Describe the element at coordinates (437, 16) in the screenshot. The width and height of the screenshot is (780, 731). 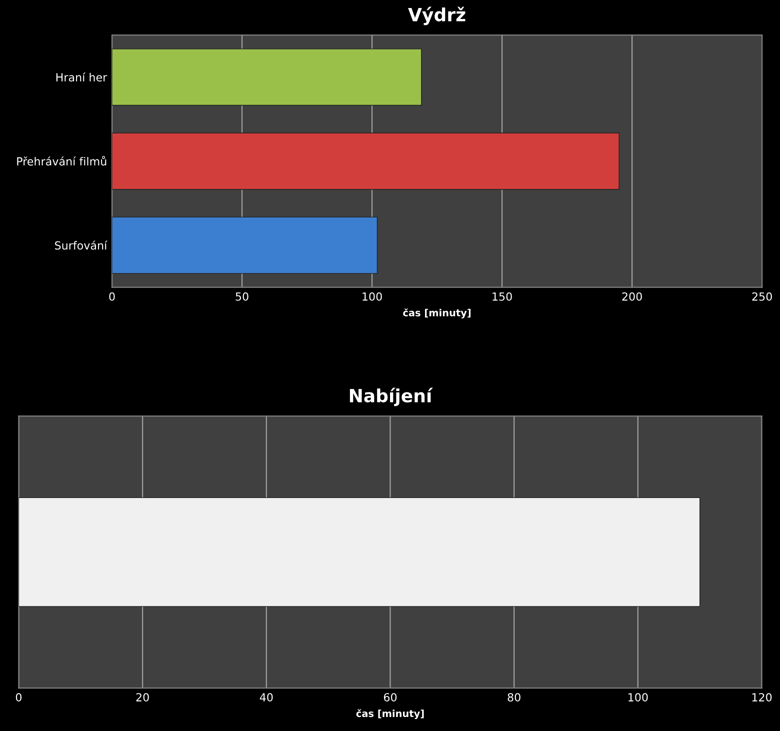
I see `chart-title: Výdrž` at that location.